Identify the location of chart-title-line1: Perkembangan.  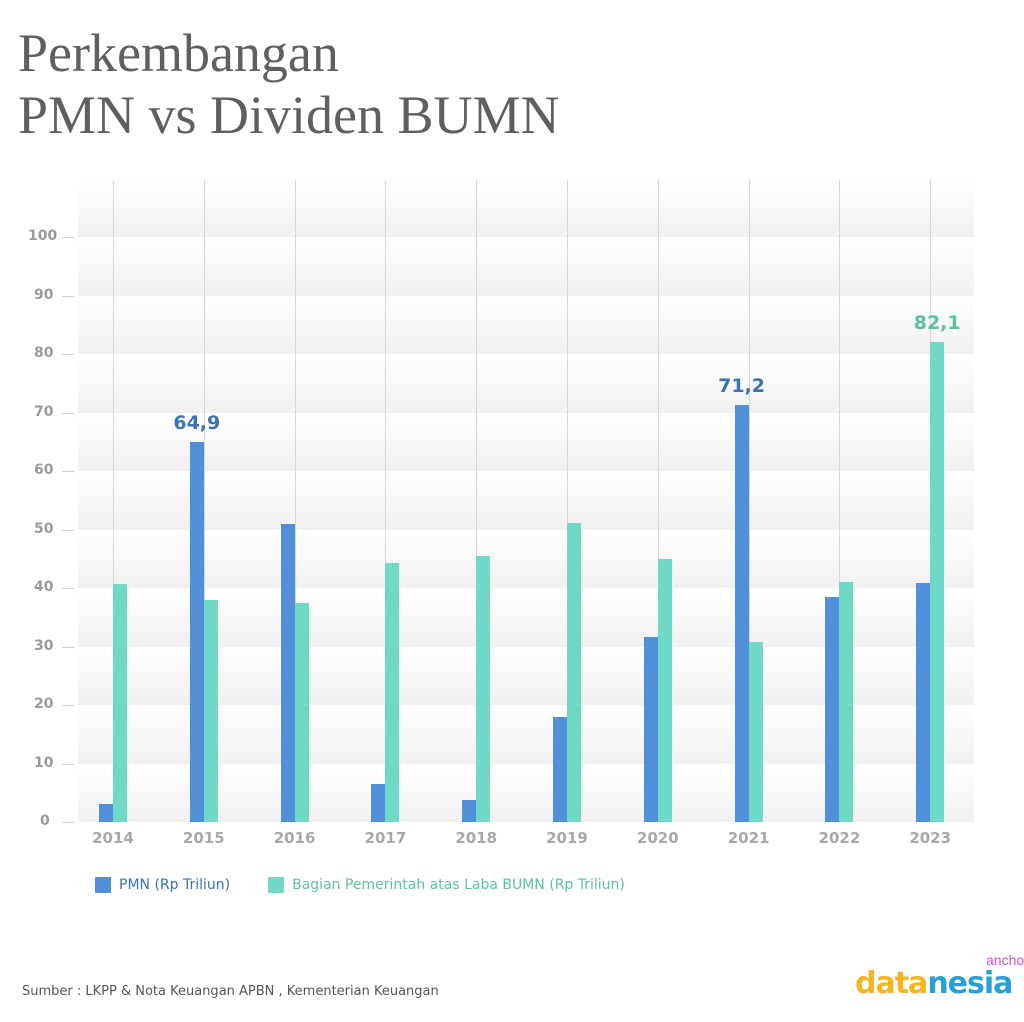
(178, 53).